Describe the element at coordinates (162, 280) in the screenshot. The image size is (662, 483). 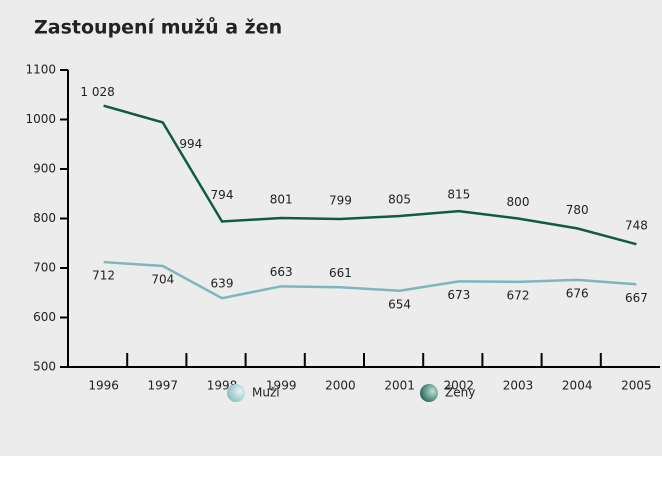
I see `data-label: 704` at that location.